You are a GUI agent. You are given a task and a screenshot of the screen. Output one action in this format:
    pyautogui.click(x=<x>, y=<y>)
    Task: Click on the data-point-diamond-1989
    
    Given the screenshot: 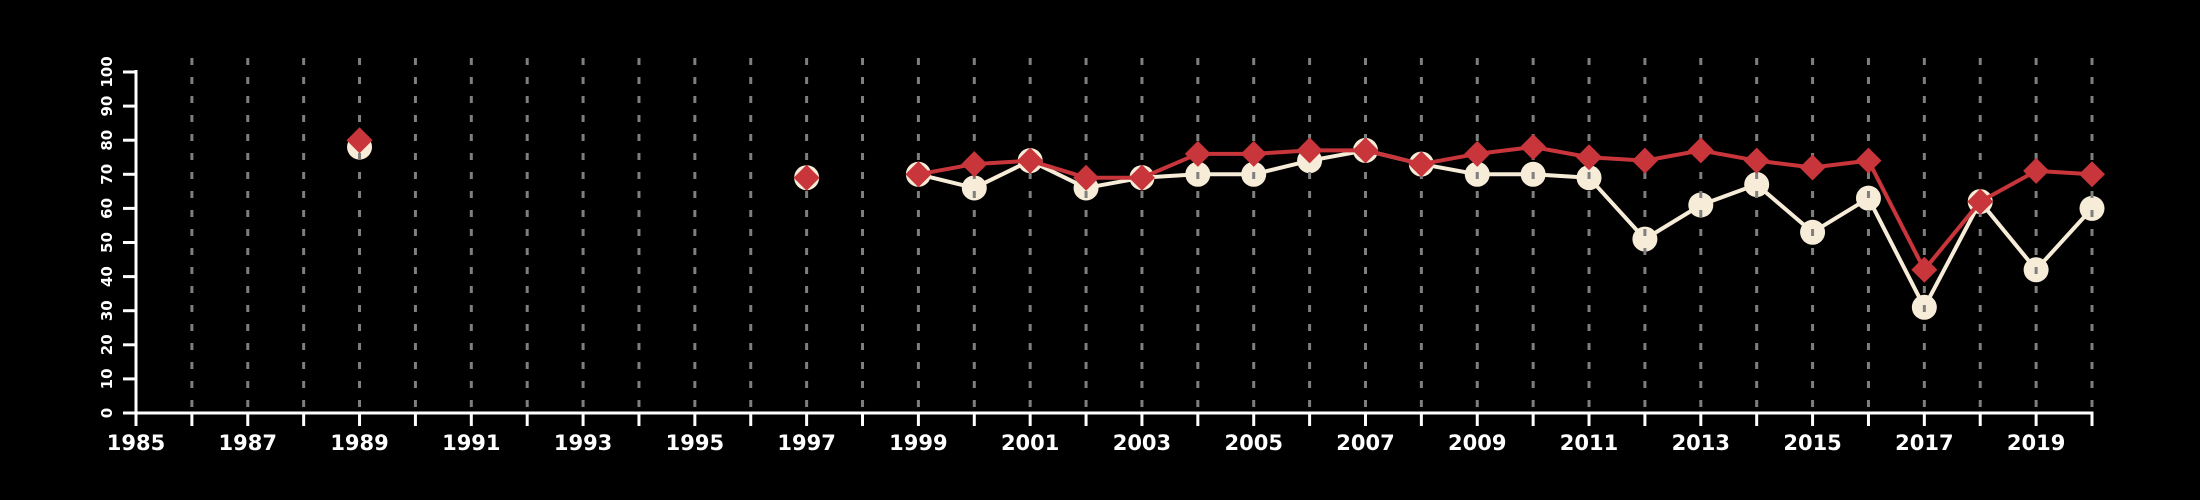 What is the action you would take?
    pyautogui.click(x=359, y=140)
    